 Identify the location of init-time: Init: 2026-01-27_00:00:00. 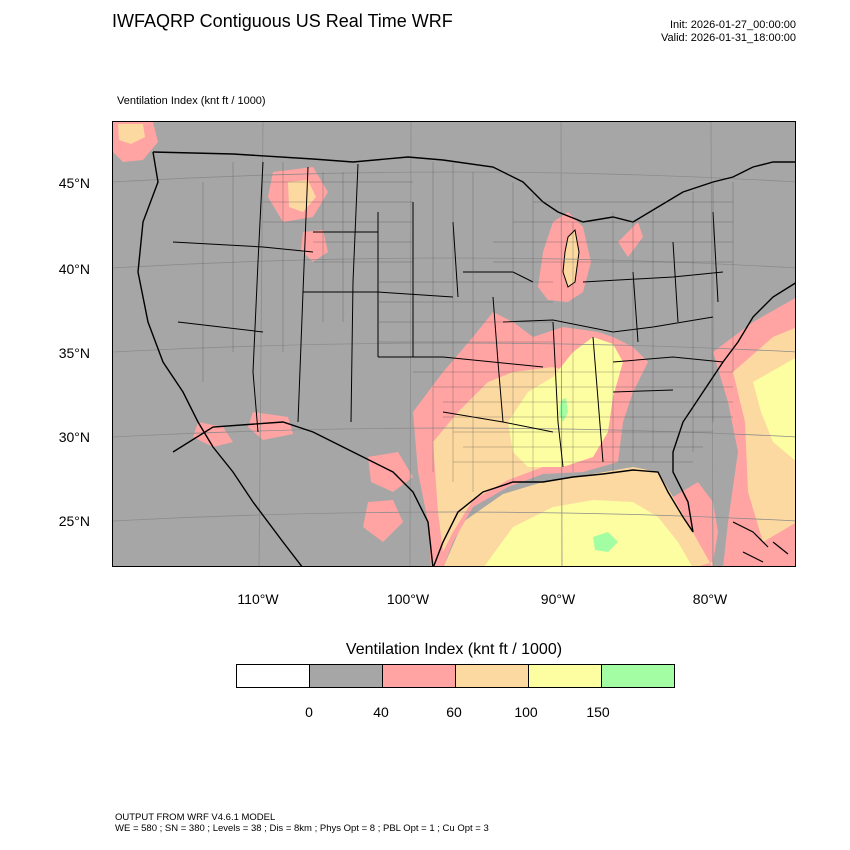
(733, 25).